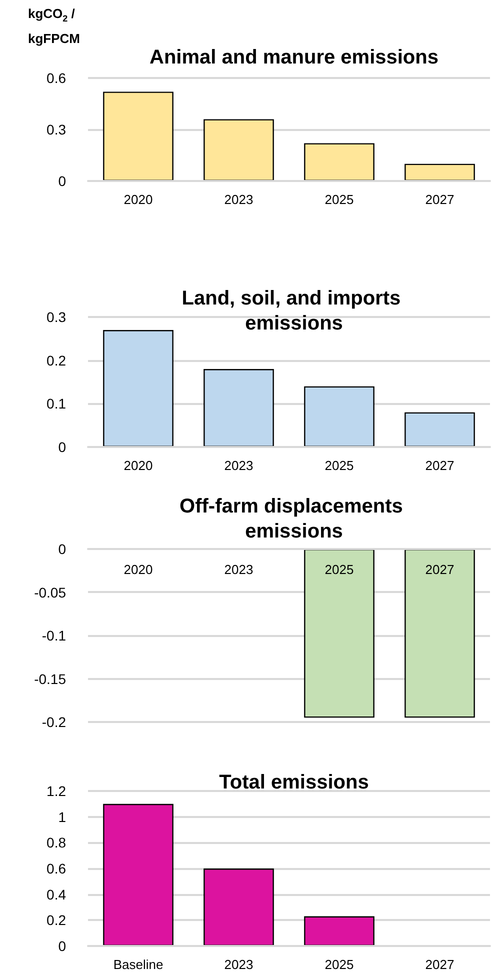  I want to click on y-tick-label: -0.05, so click(50, 592).